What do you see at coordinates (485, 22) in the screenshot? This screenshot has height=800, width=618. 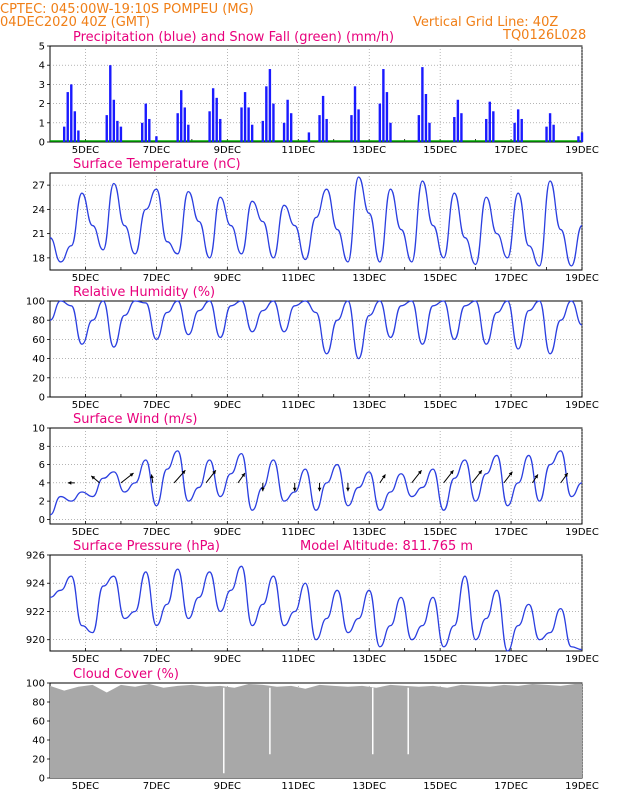 I see `header-vertical-grid: Vertical Grid Line: 40Z` at bounding box center [485, 22].